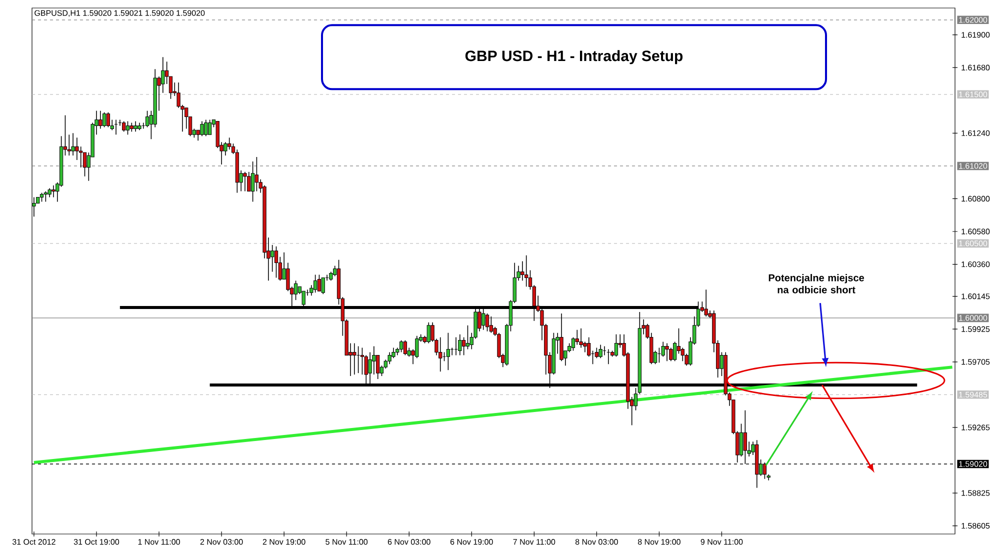  I want to click on x-tick-label: 31 Oct 19:00, so click(97, 542).